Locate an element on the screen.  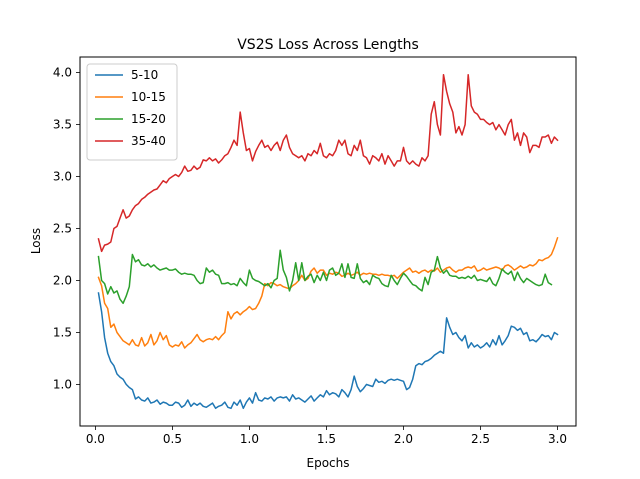
x-tick-label: 2.0 is located at coordinates (403, 439).